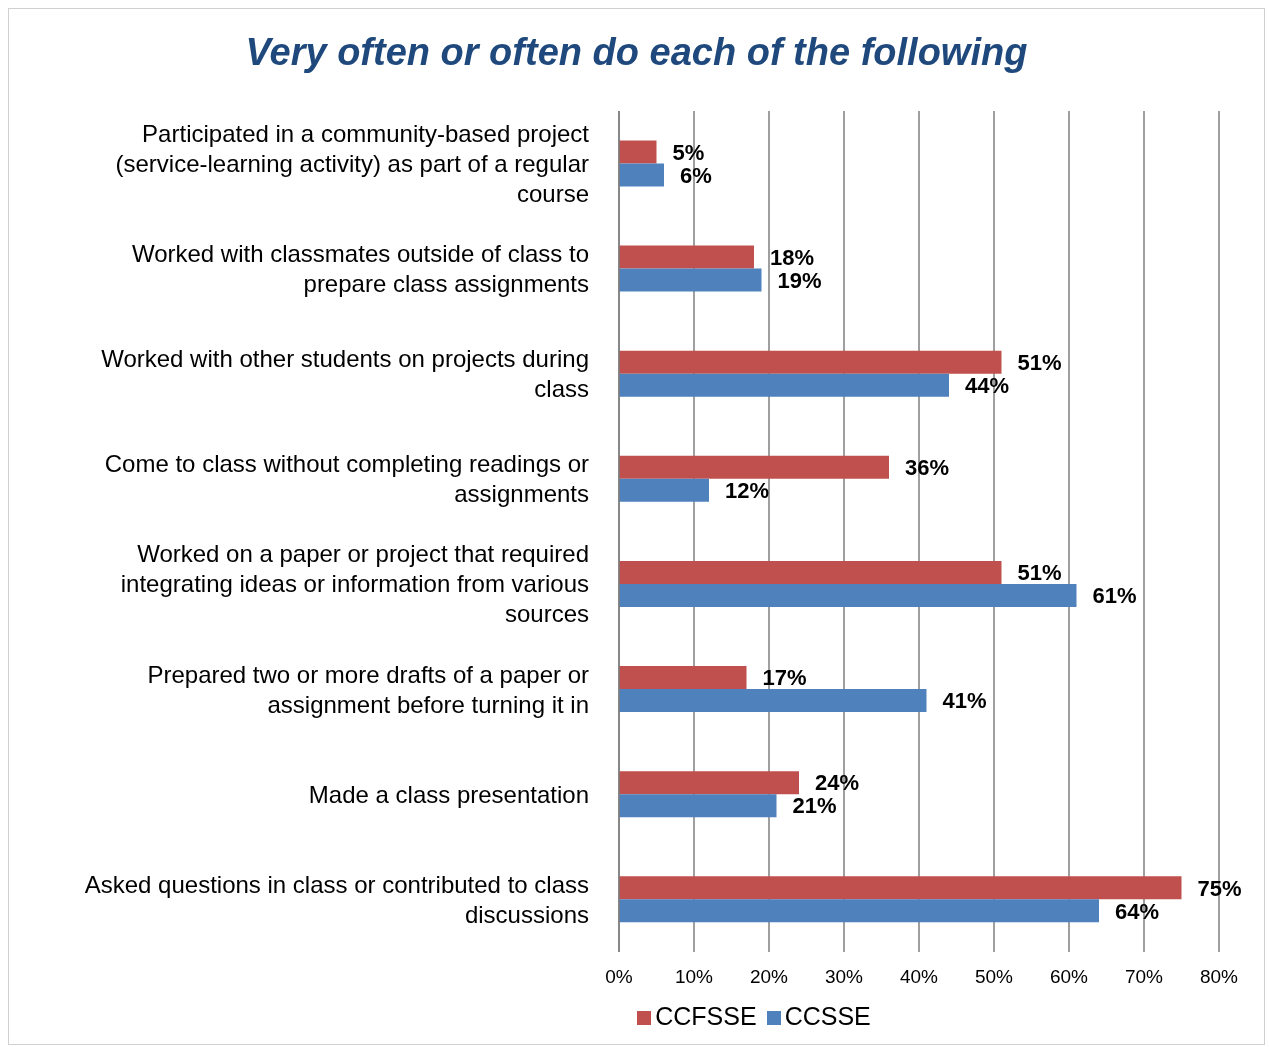  Describe the element at coordinates (769, 977) in the screenshot. I see `x-tick-label: 20%` at that location.